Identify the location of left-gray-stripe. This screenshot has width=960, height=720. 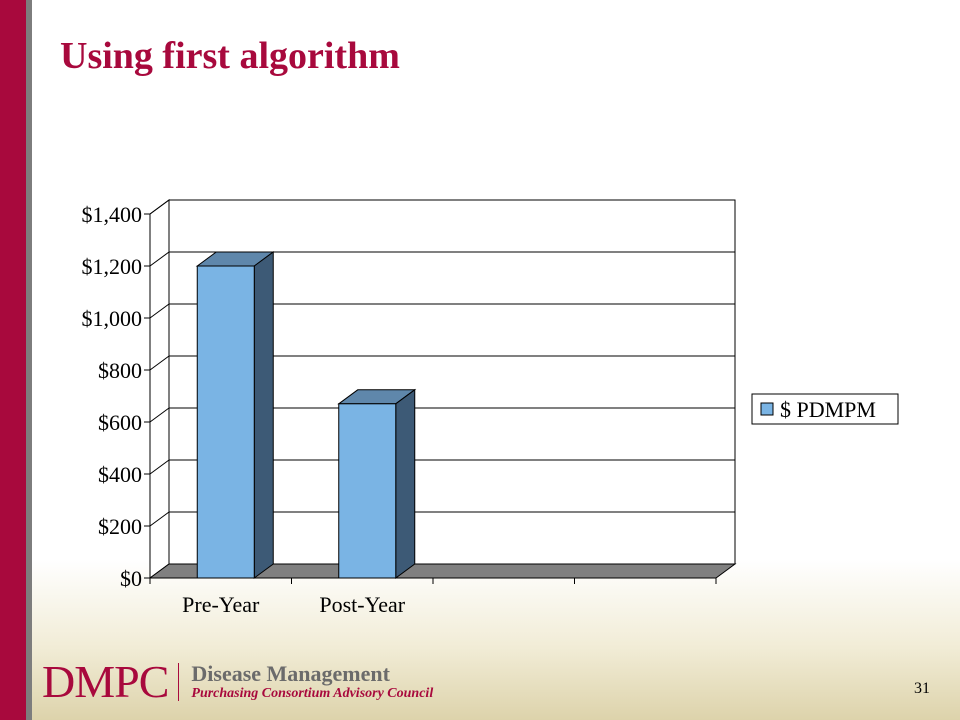
(29, 360).